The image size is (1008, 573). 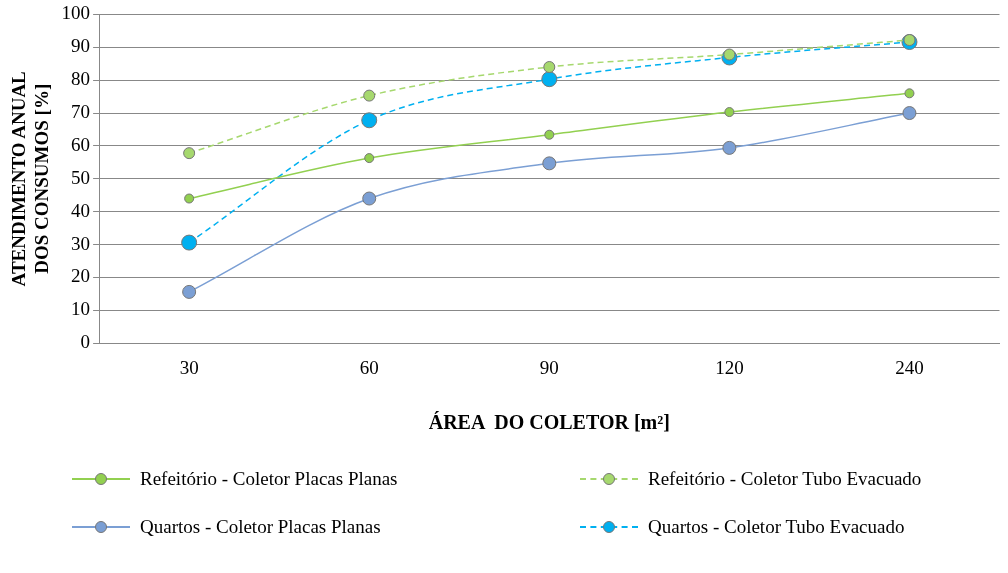 I want to click on legend-label: Quartos - Coletor Tubo Evacuado, so click(x=776, y=527).